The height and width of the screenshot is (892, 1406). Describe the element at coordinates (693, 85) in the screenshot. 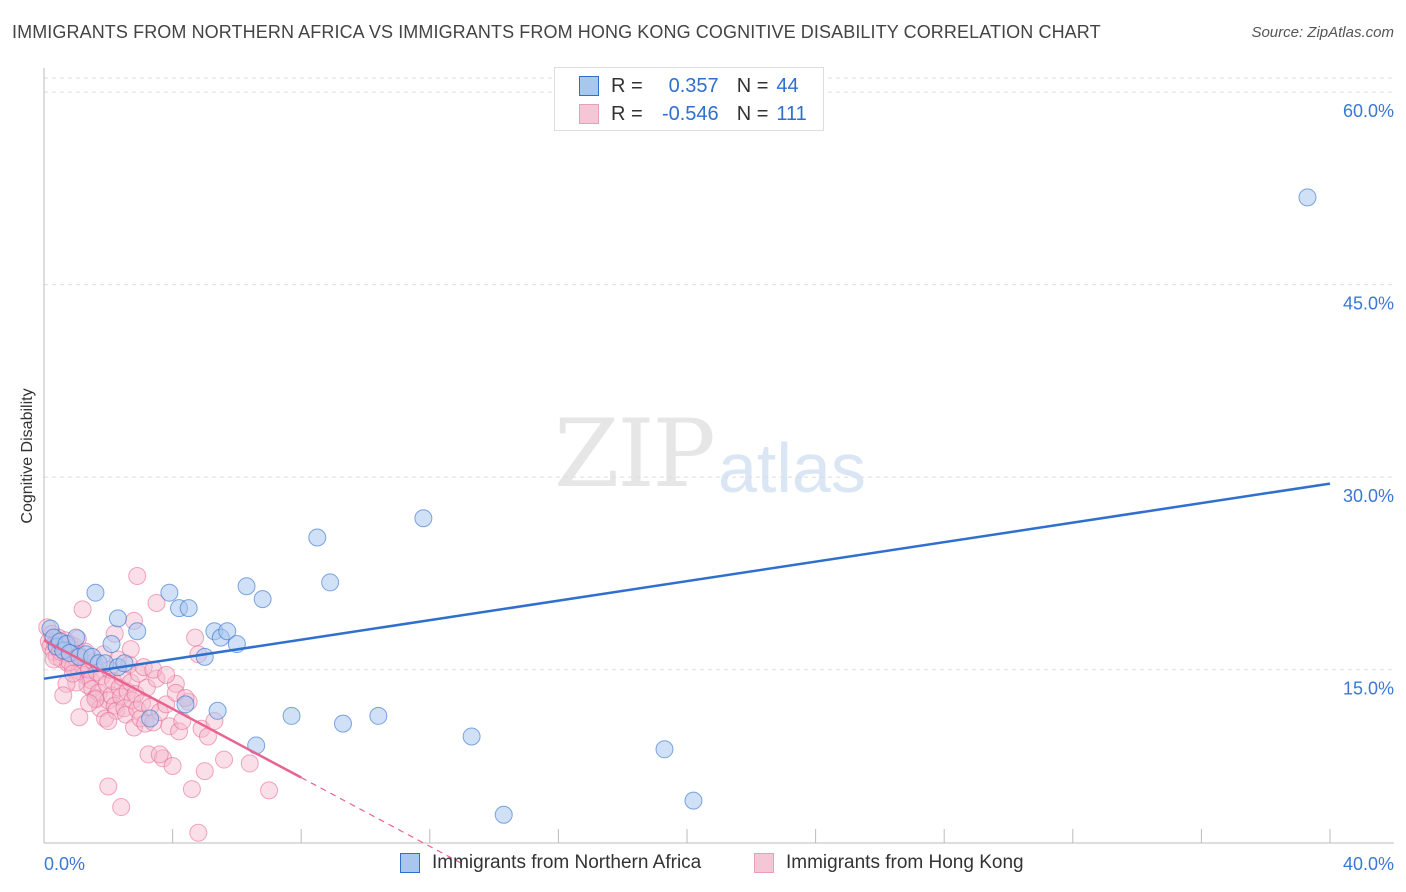

I see `r-value: 0.357` at that location.